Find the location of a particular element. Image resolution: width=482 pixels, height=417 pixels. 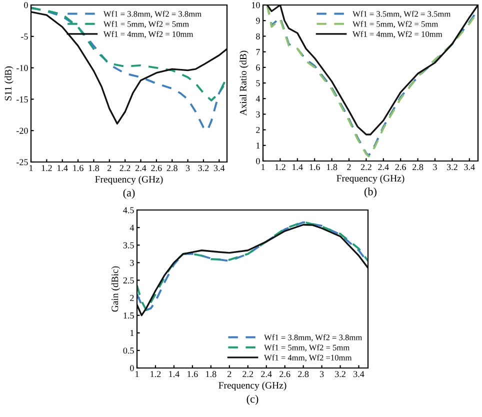

y-tick-label: 4.5 is located at coordinates (128, 210).